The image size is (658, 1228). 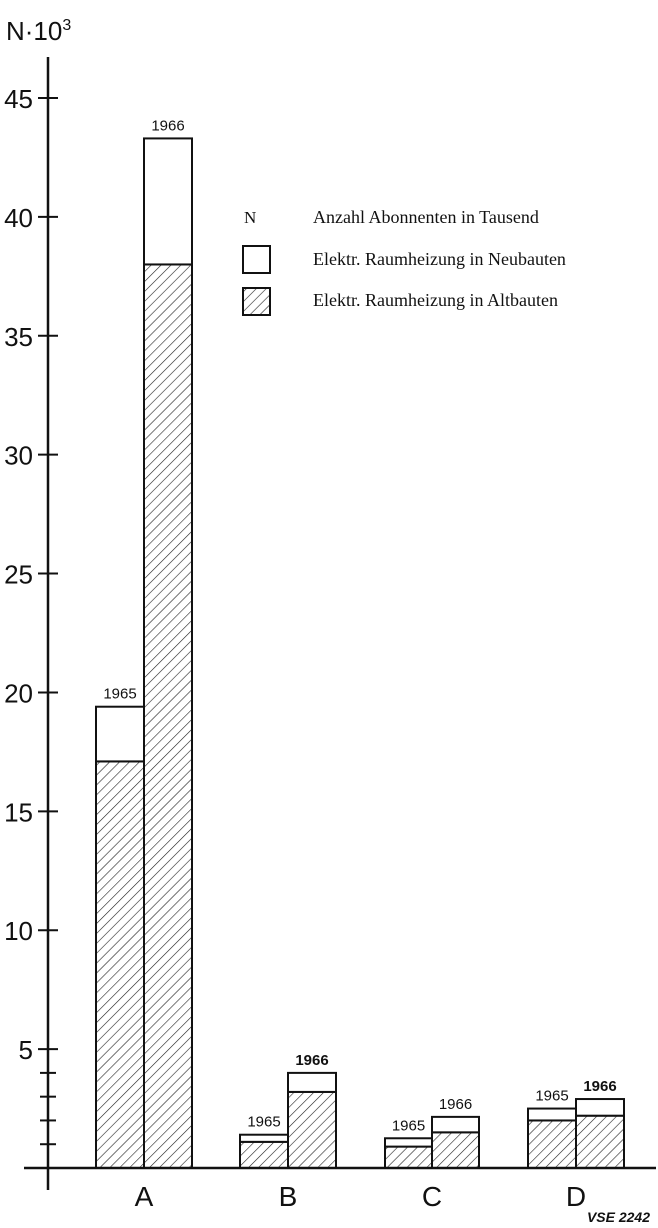 What do you see at coordinates (312, 1082) in the screenshot?
I see `bar-B-1966-neubauten` at bounding box center [312, 1082].